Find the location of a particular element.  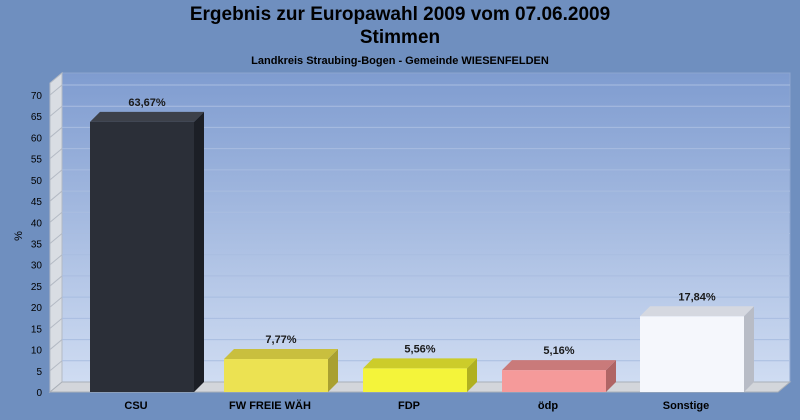

bar-fw-freie-wäh is located at coordinates (281, 370).